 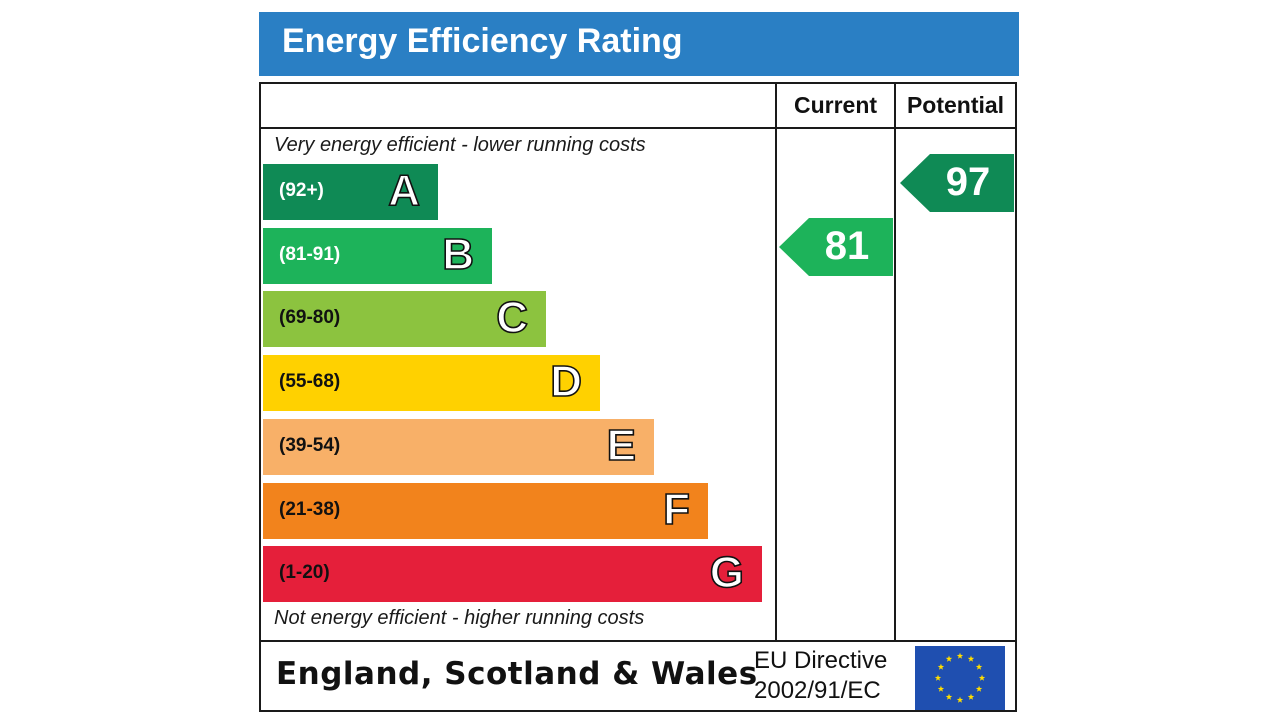 What do you see at coordinates (404, 319) in the screenshot?
I see `band-c: (69-80) C` at bounding box center [404, 319].